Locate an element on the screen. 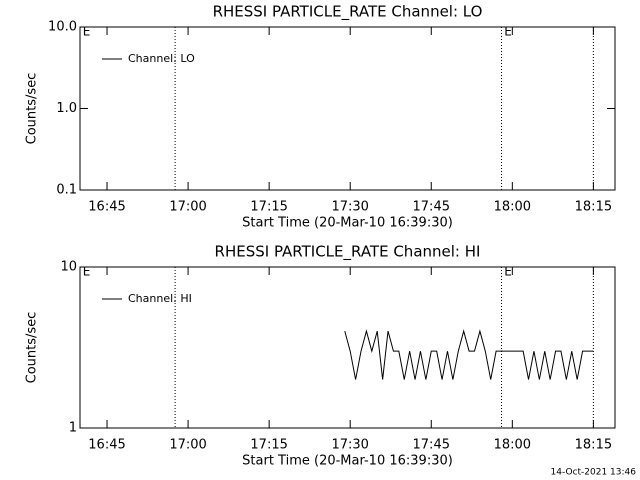 The height and width of the screenshot is (480, 640). legend-label: Channel: HI is located at coordinates (160, 298).